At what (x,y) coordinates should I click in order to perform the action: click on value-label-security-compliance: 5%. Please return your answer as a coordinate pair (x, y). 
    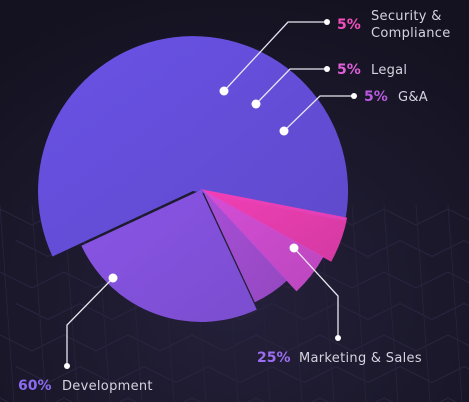
    Looking at the image, I should click on (349, 25).